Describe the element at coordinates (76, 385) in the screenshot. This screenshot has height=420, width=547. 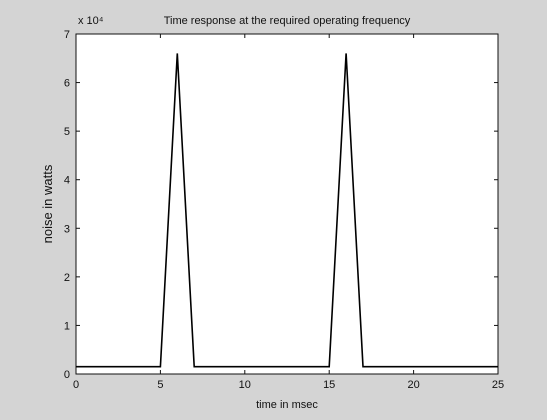
I see `x-tick-label: 0` at that location.